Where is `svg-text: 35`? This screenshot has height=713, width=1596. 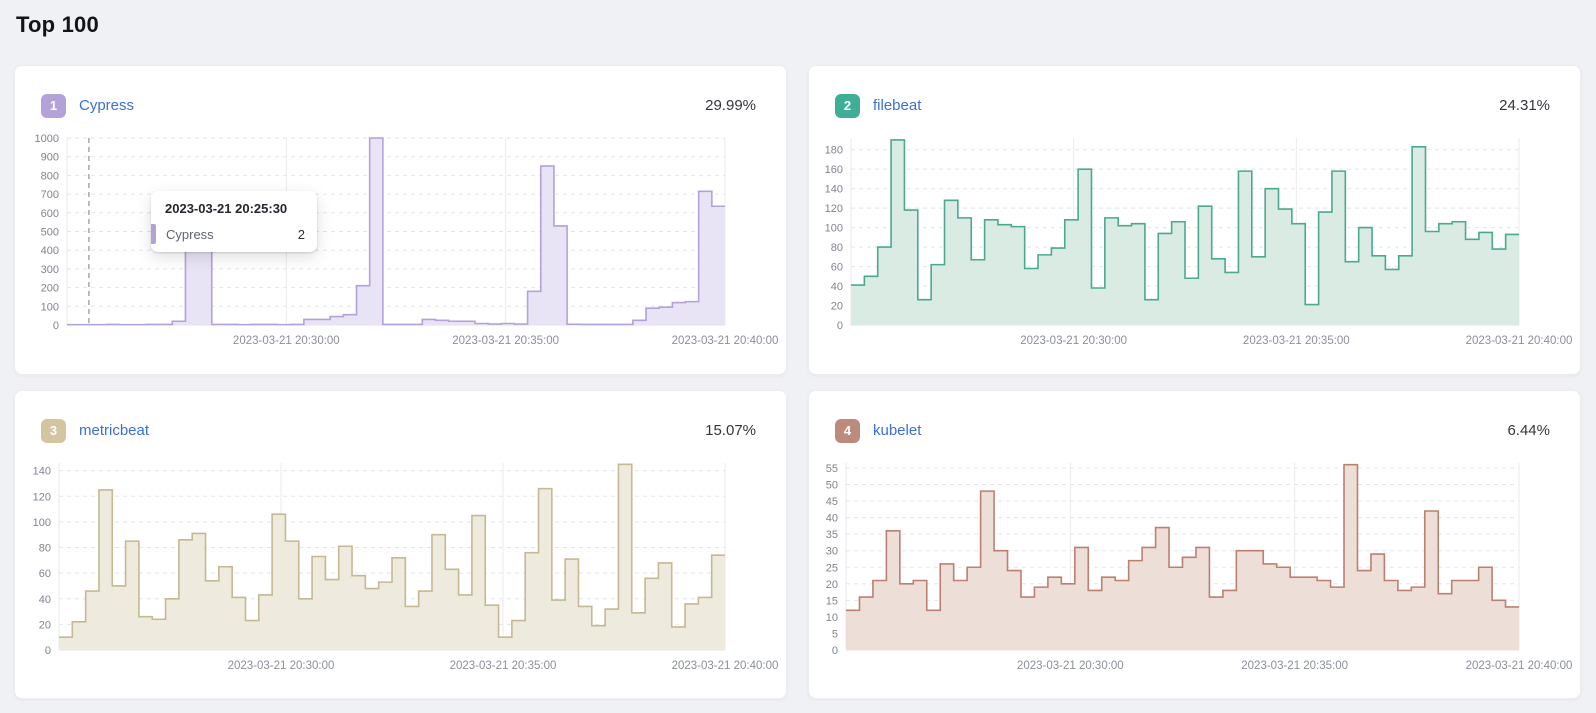 svg-text: 35 is located at coordinates (832, 535).